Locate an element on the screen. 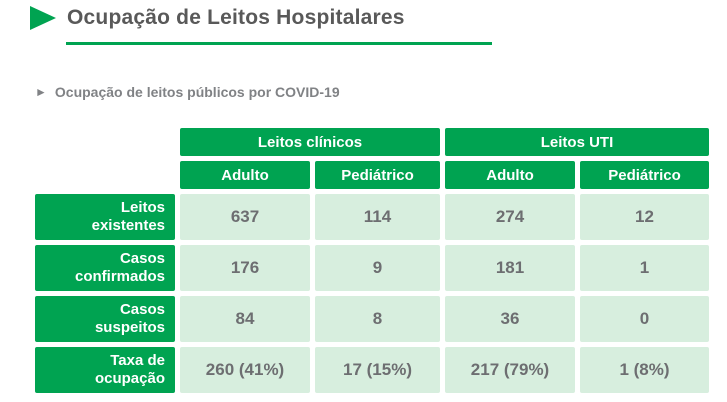 The image size is (727, 402). table-cell: 217 (79%) is located at coordinates (510, 370).